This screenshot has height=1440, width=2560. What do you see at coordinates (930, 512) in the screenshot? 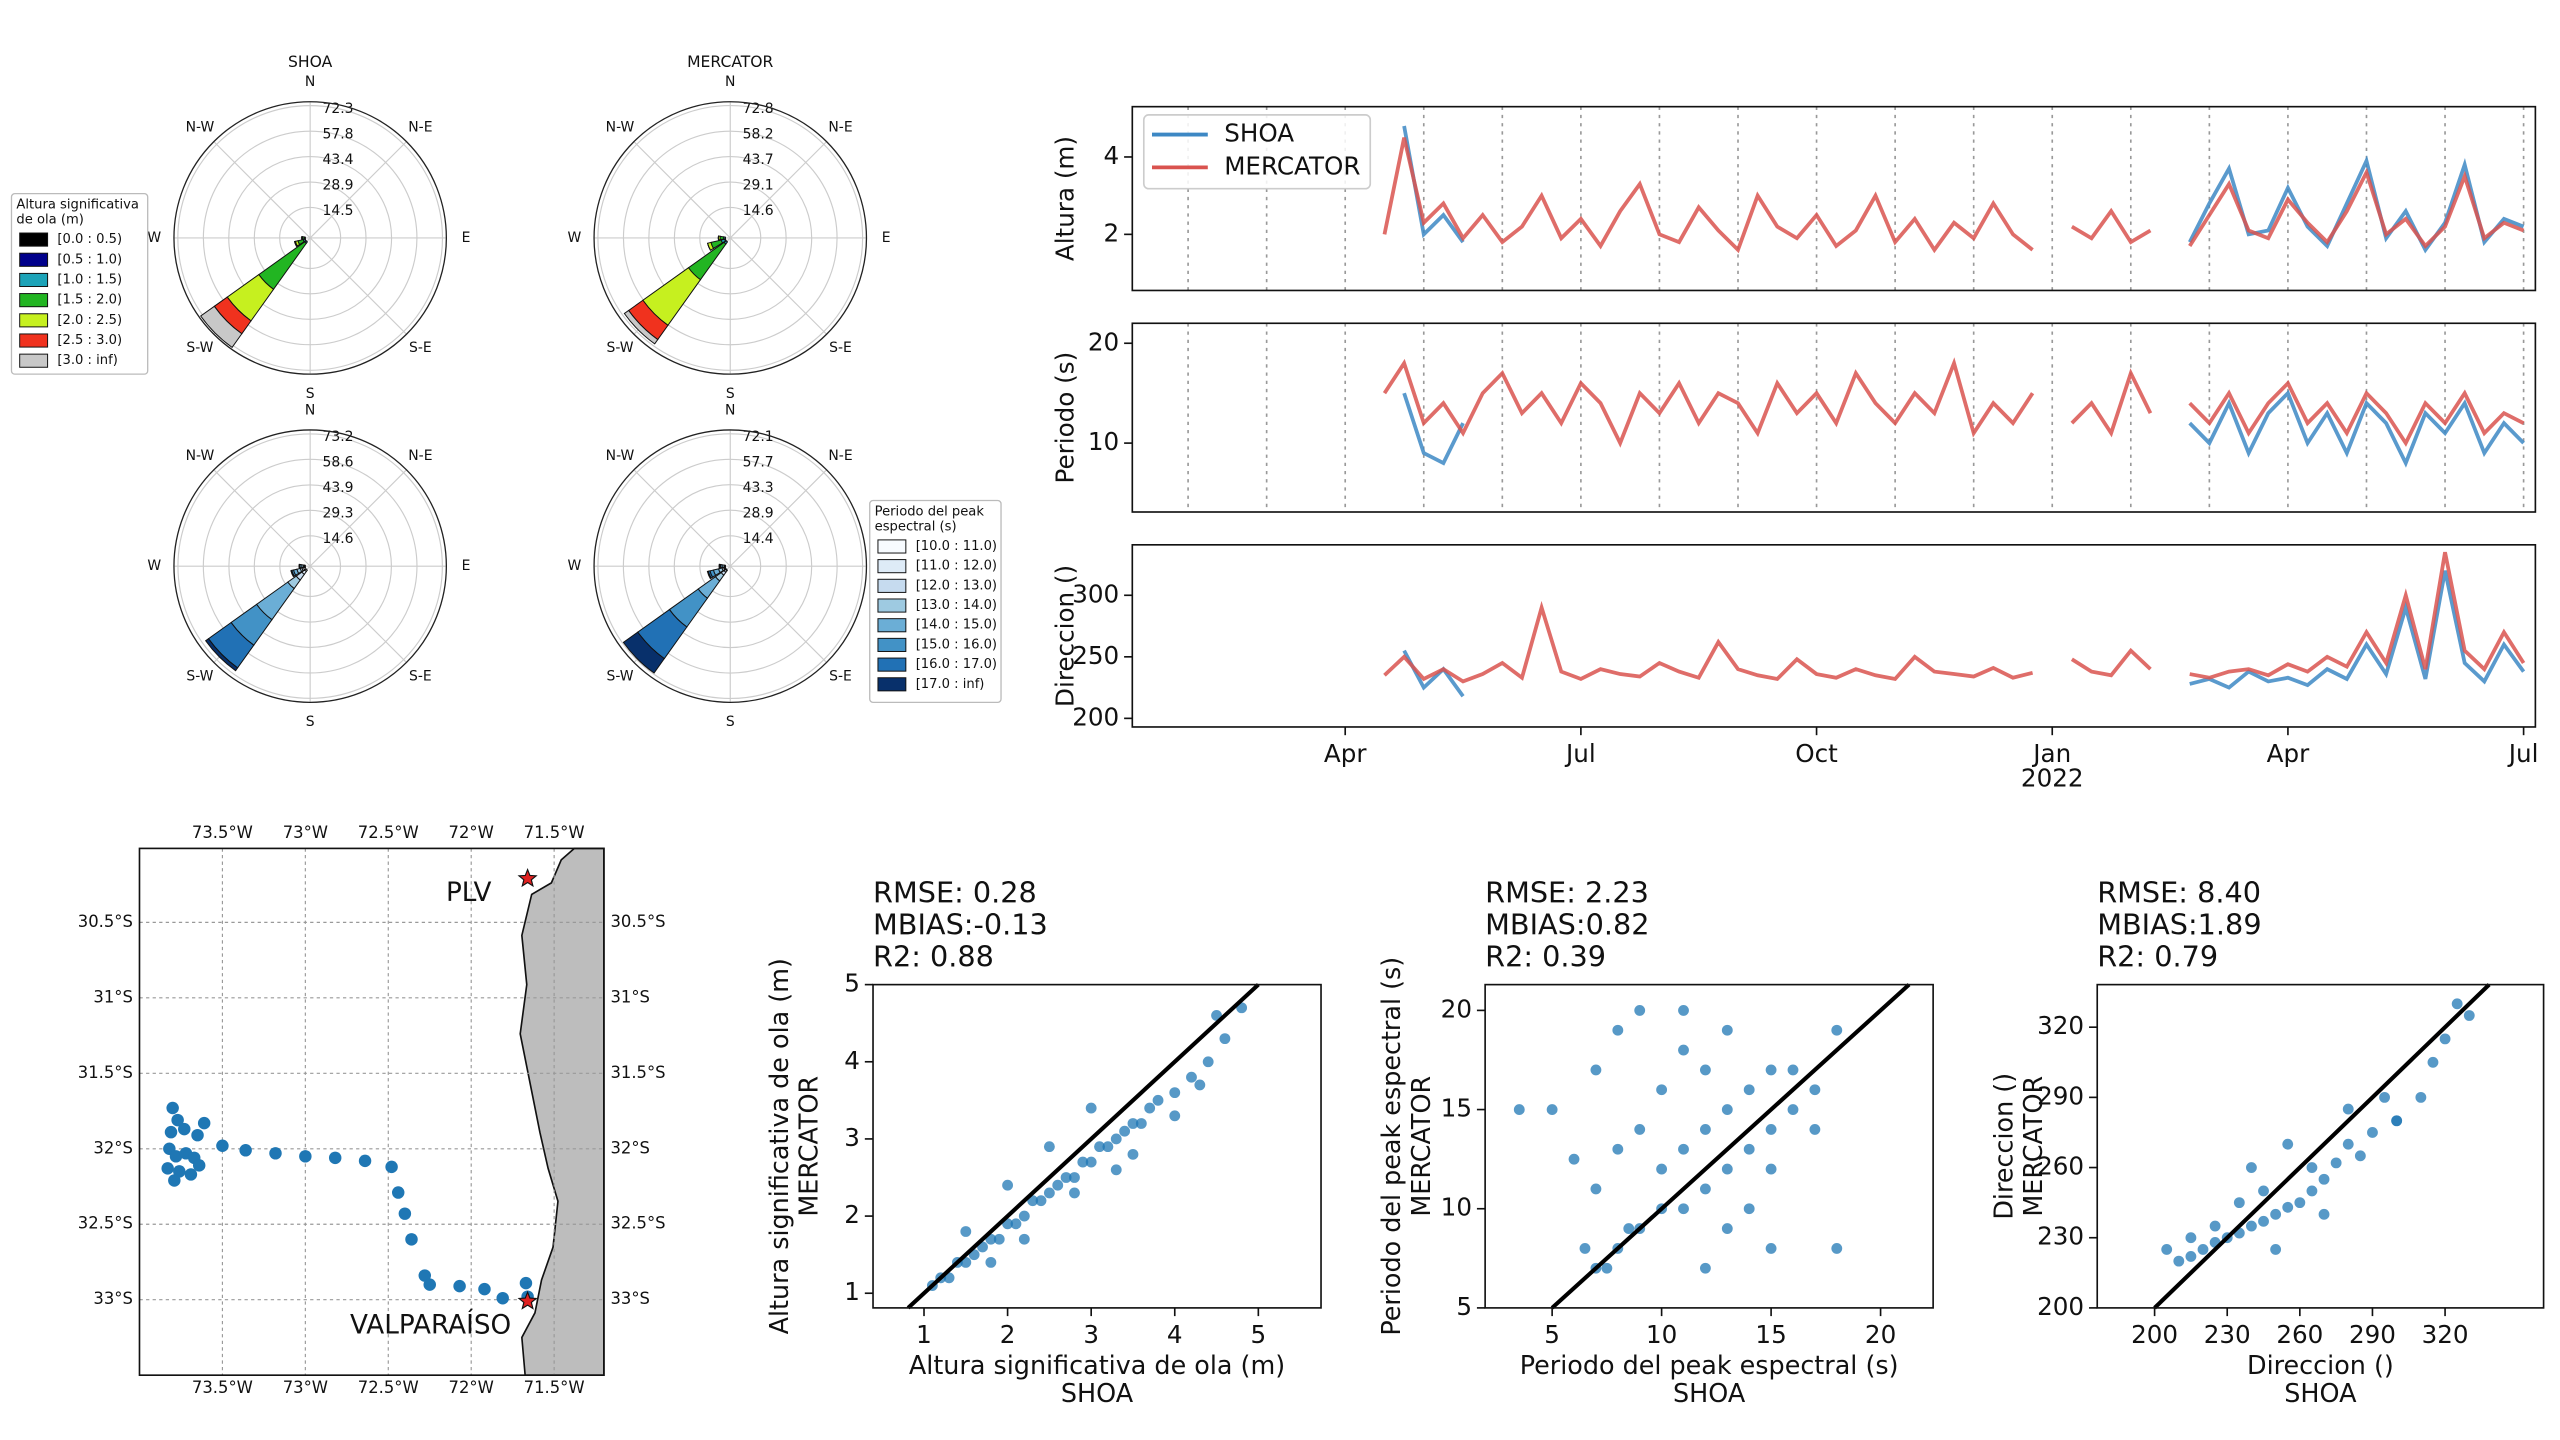
I see `legend-title: Periodo del peak` at bounding box center [930, 512].